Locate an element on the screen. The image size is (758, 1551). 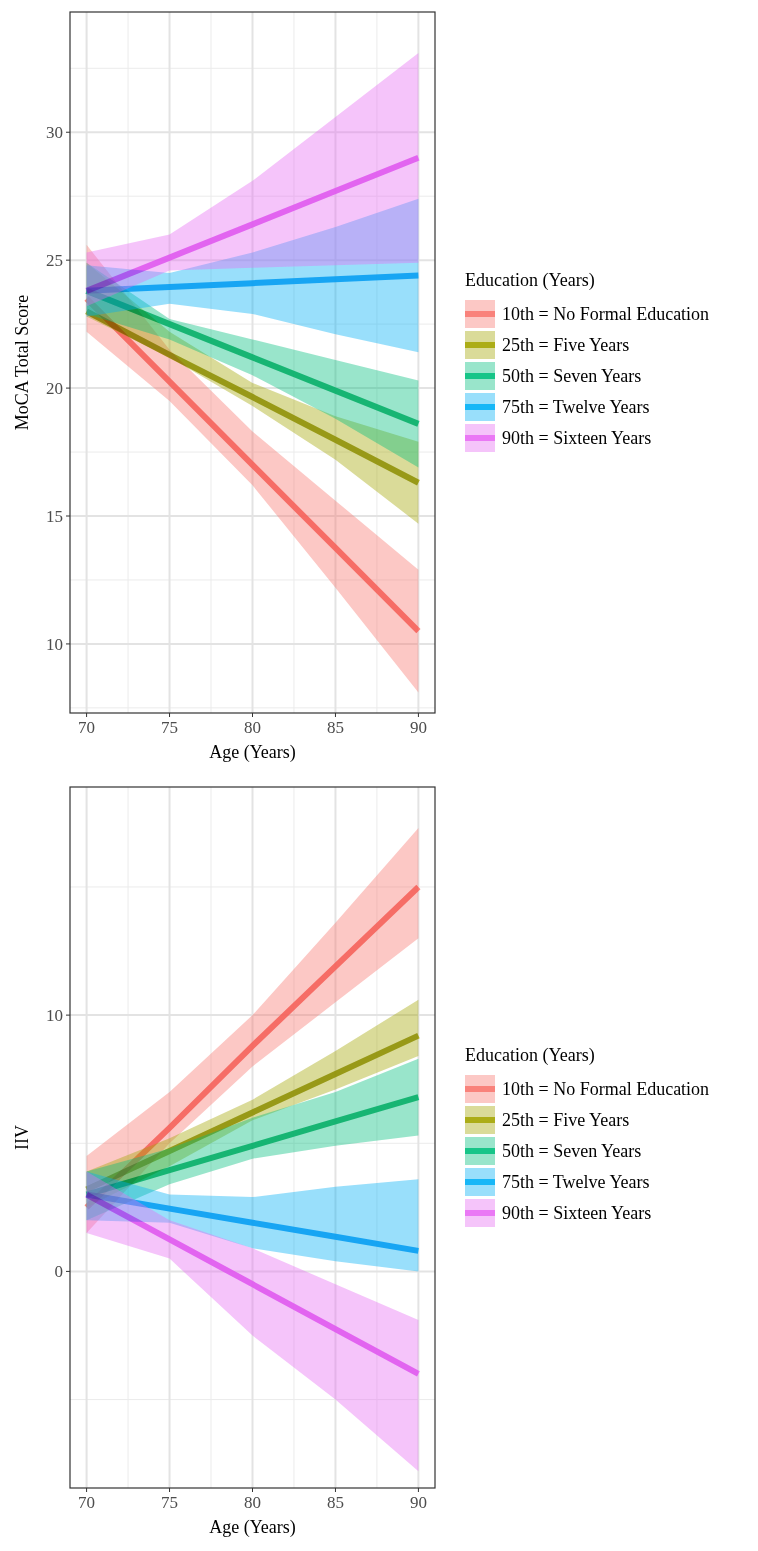
y-tick-label: 30 is located at coordinates (54, 133).